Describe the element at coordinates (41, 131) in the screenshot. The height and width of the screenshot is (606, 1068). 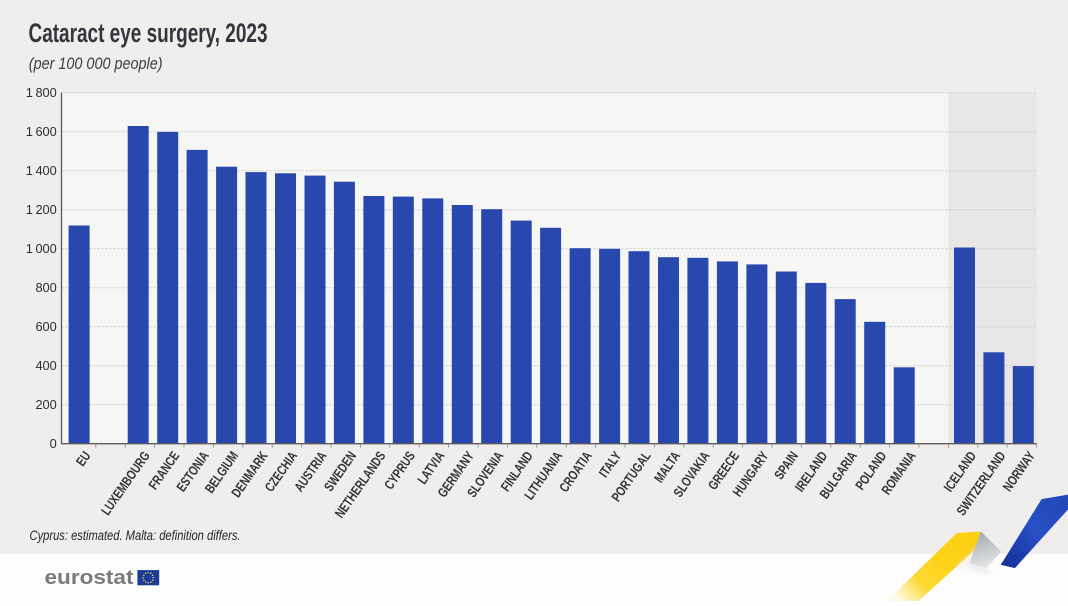
I see `svg-text: 1 600` at that location.